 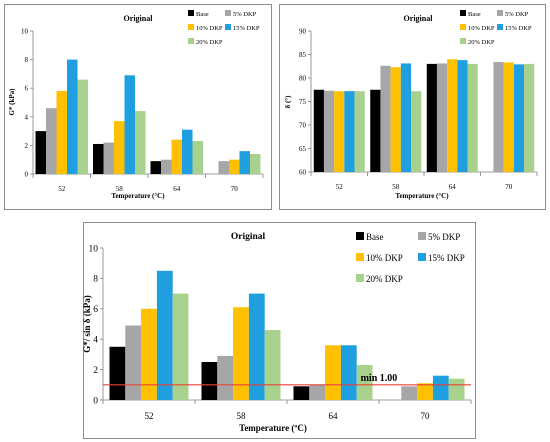 I want to click on y-tick-label: 65, so click(x=303, y=149).